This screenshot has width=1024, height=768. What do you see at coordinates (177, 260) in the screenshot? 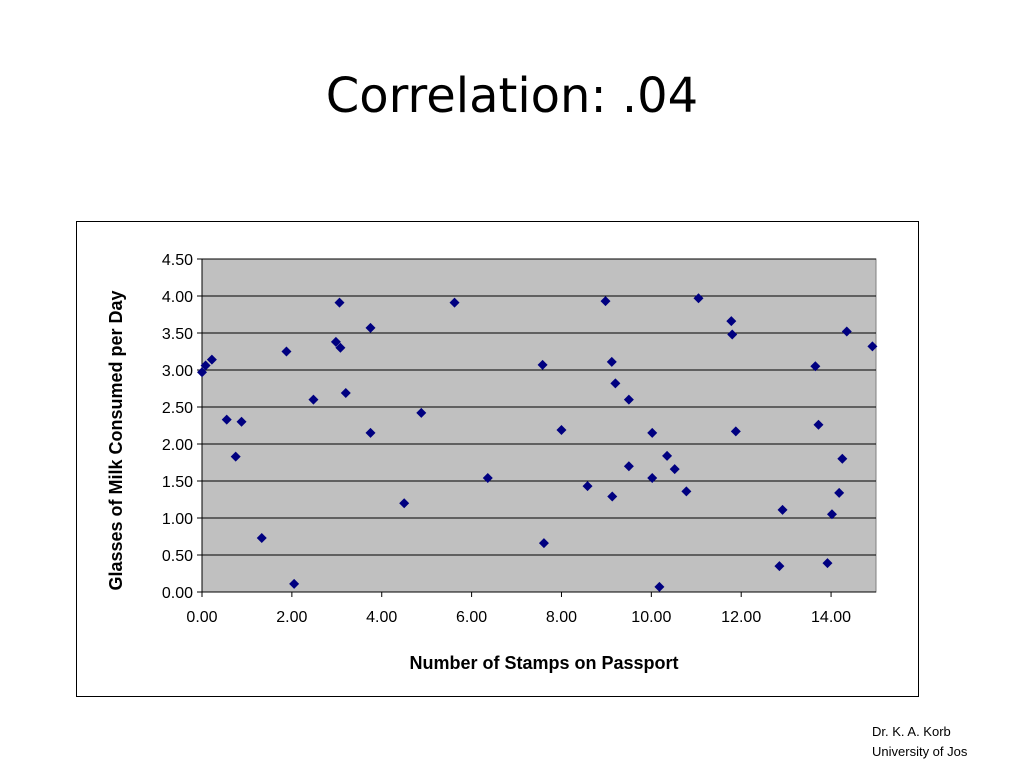
I see `y-tick-label: 4.50` at bounding box center [177, 260].